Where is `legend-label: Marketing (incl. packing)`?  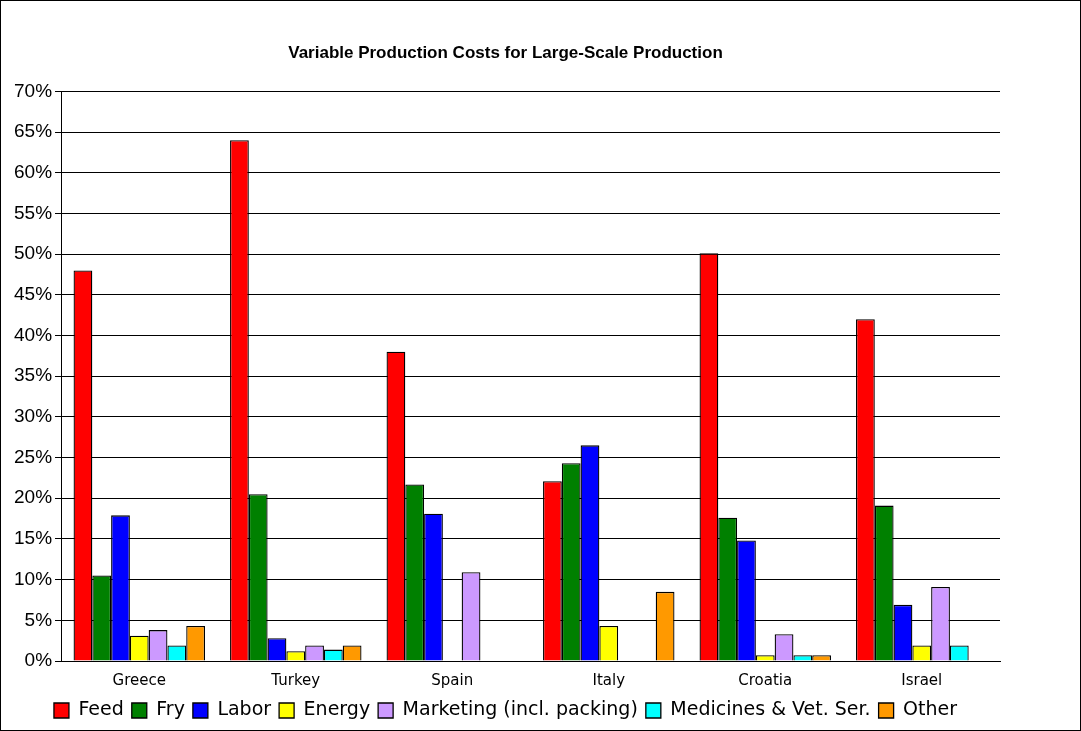 legend-label: Marketing (incl. packing) is located at coordinates (520, 708).